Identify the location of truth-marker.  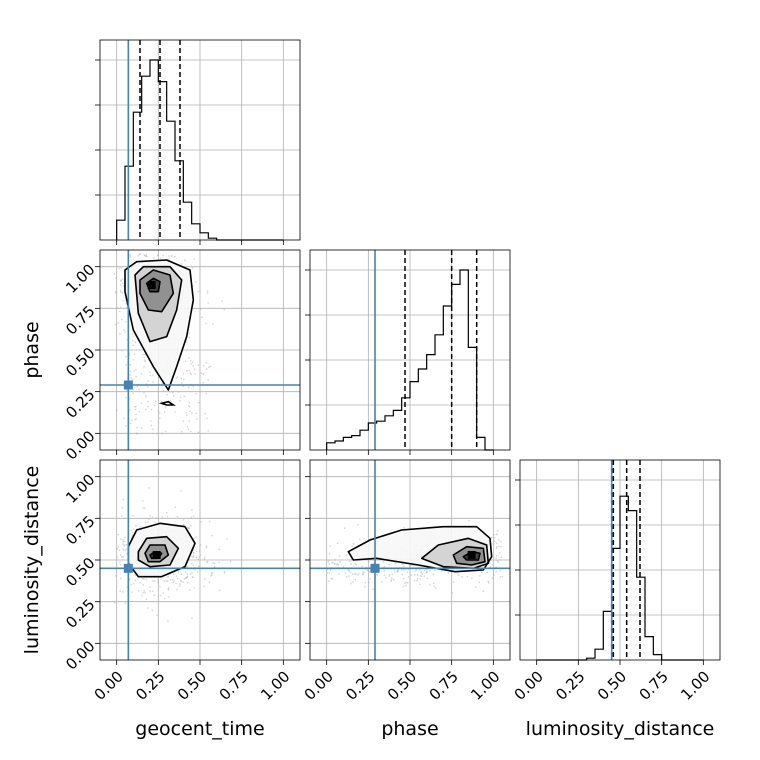
(375, 568).